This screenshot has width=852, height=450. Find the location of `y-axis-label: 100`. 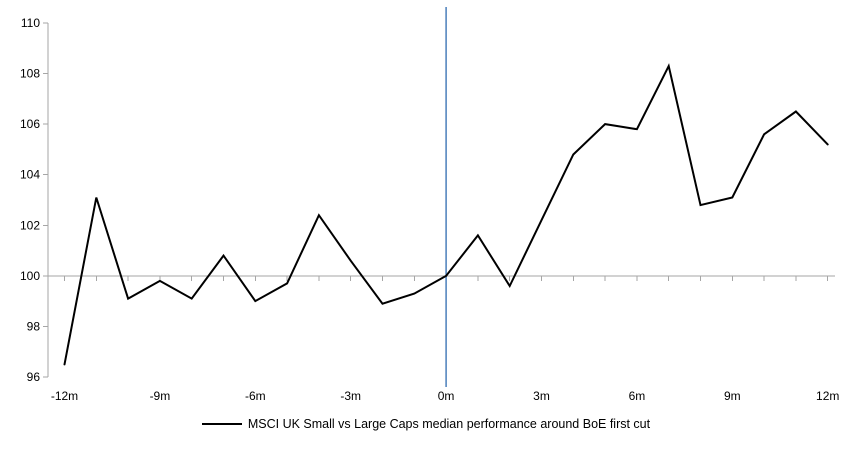

y-axis-label: 100 is located at coordinates (30, 276).